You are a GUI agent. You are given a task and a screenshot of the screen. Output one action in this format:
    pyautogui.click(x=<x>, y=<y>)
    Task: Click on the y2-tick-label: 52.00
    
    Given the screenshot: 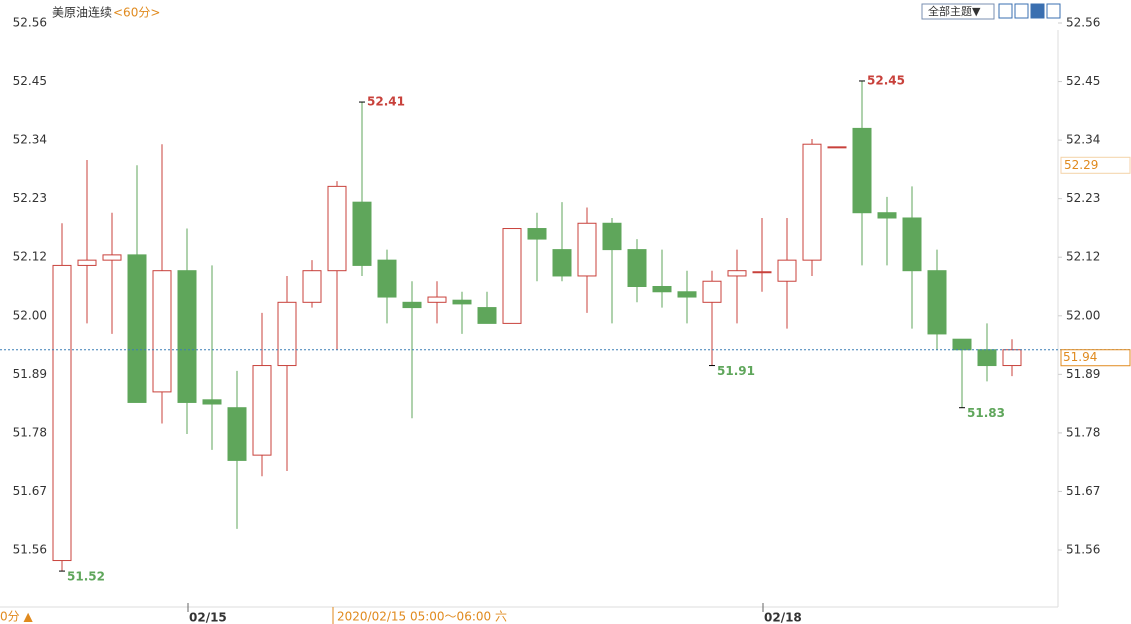 What is the action you would take?
    pyautogui.click(x=1083, y=315)
    